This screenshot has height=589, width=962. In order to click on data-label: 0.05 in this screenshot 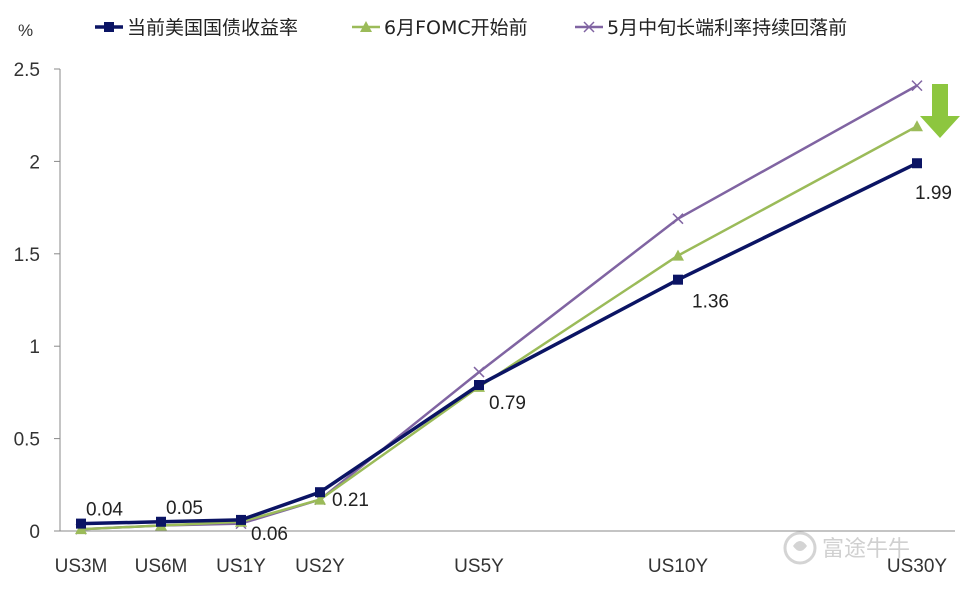, I will do `click(184, 508)`.